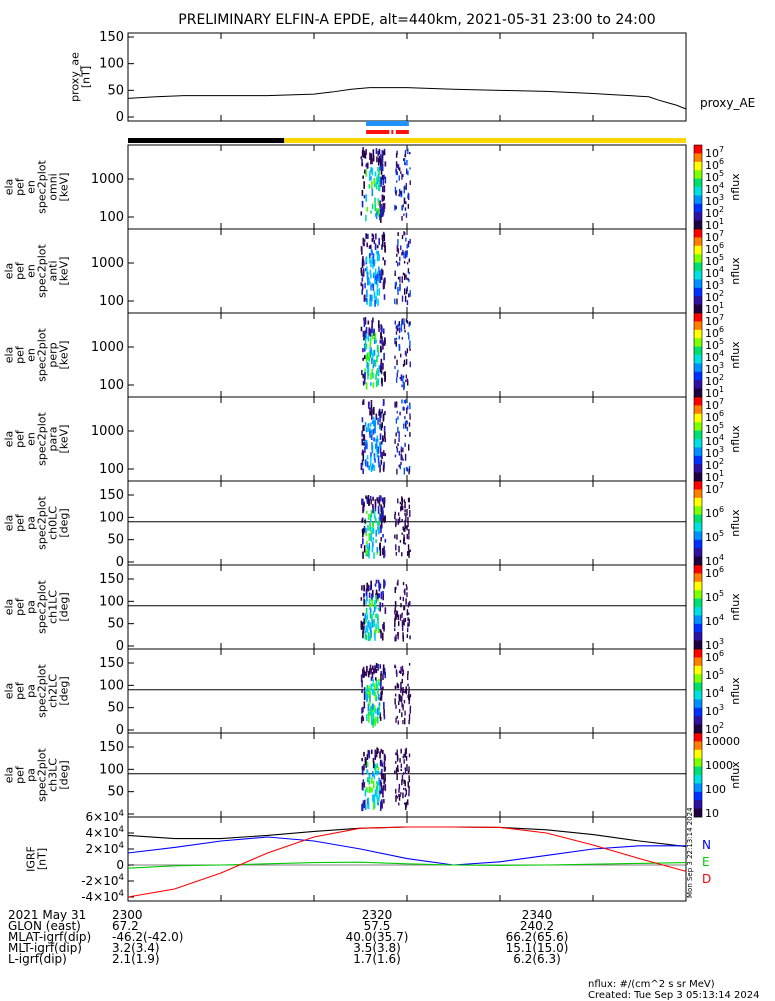 This screenshot has width=775, height=1001. I want to click on science-zone-bars, so click(407, 132).